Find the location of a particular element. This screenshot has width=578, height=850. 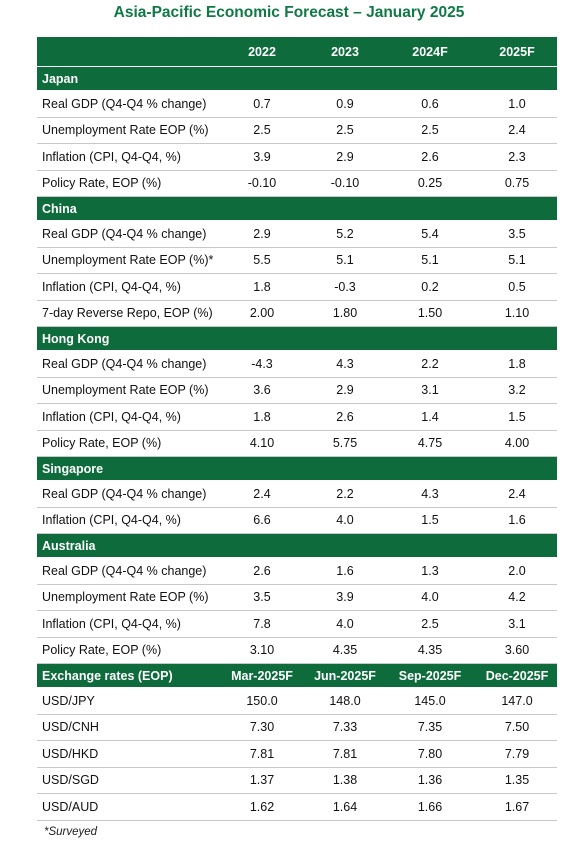

cell-value: 1.37 is located at coordinates (262, 780).